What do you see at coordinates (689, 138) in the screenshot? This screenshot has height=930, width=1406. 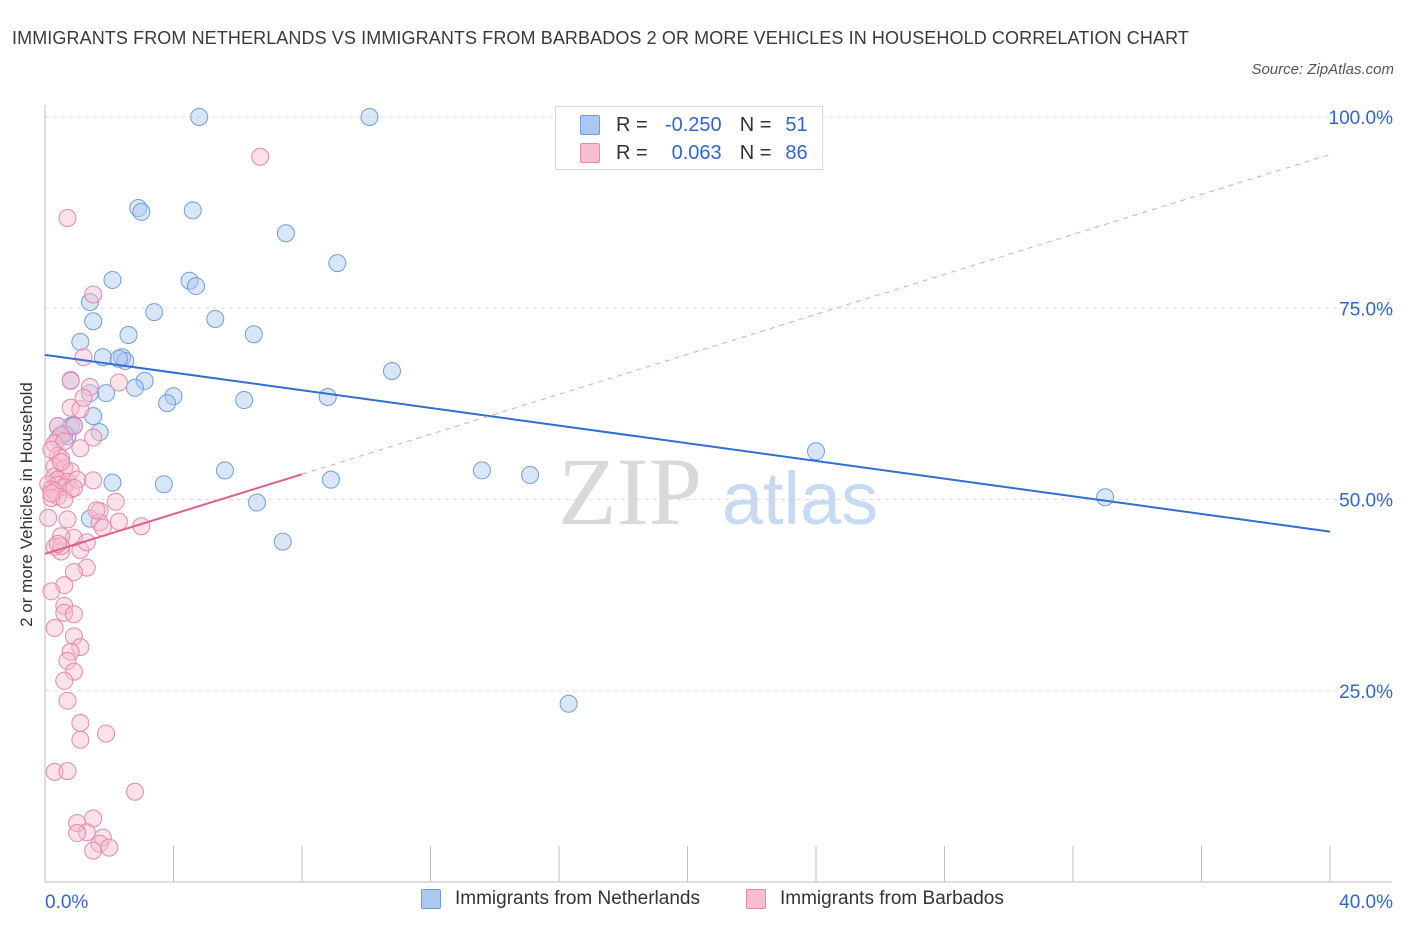 I see `correlation-legend: R = -0.250 N = 51 R = 0.063 N = 86` at bounding box center [689, 138].